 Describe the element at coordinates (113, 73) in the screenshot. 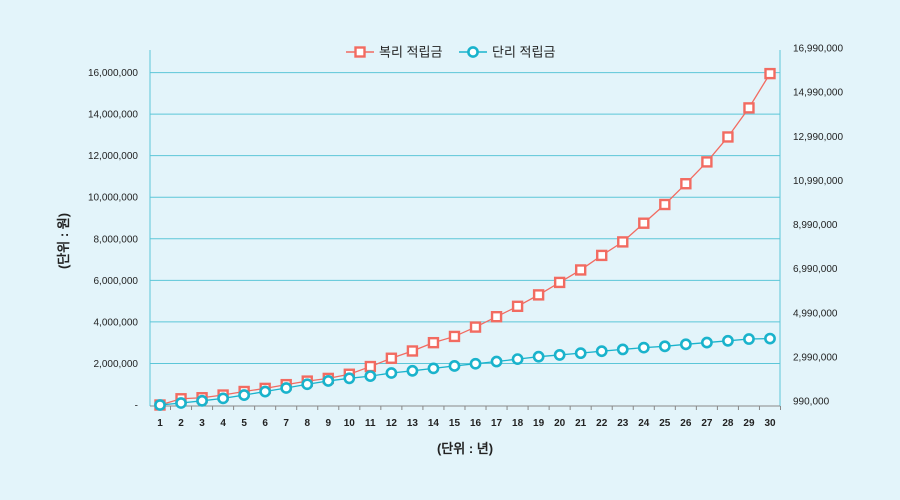

I see `left-tick-label: 16,000,000` at that location.